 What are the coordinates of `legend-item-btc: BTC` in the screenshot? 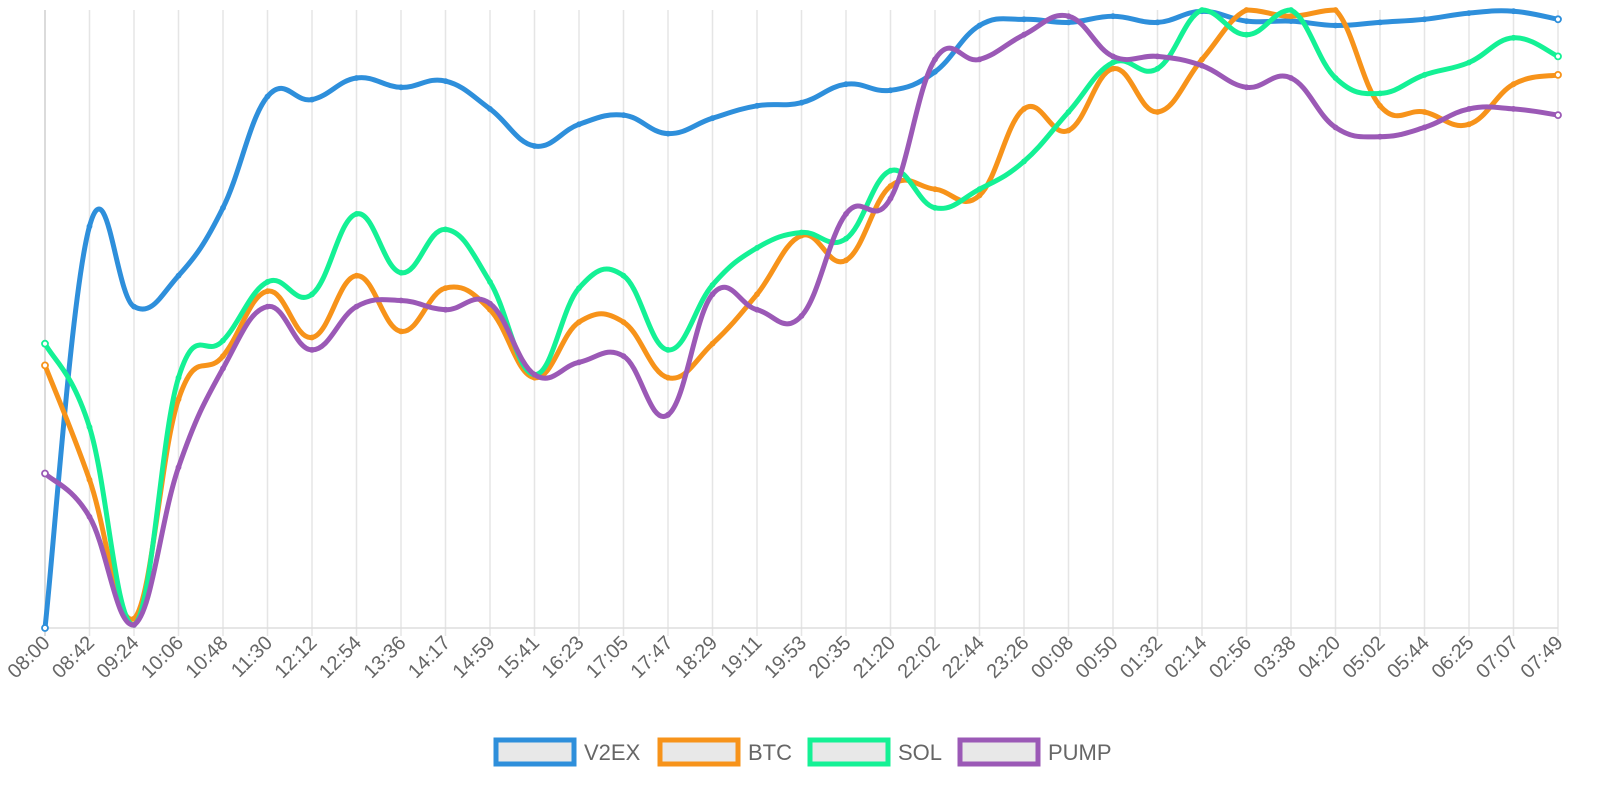 It's located at (724, 752).